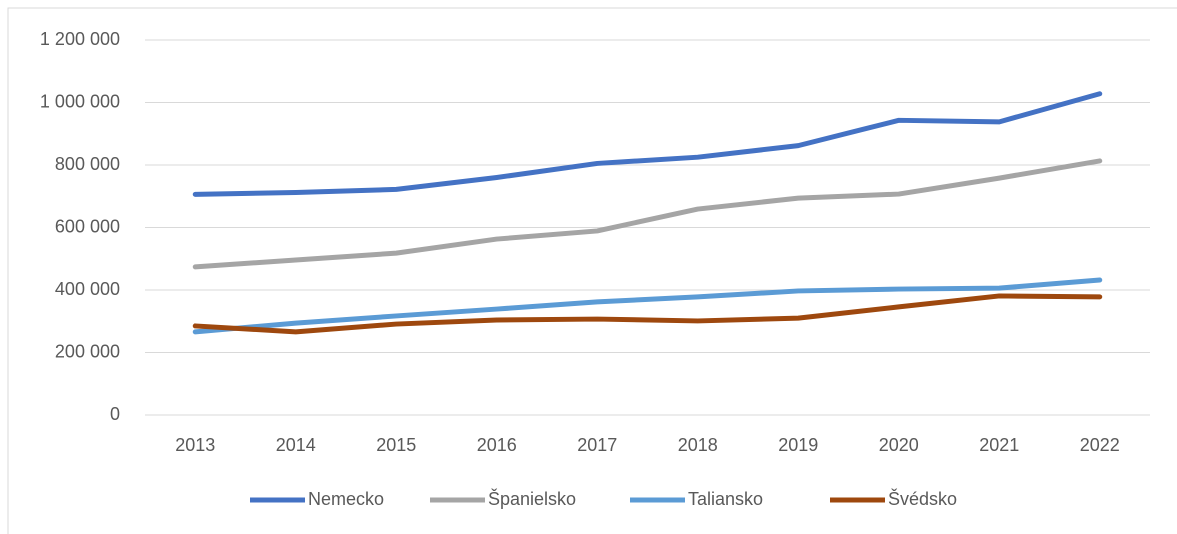  What do you see at coordinates (396, 445) in the screenshot?
I see `x-tick-label: 2015` at bounding box center [396, 445].